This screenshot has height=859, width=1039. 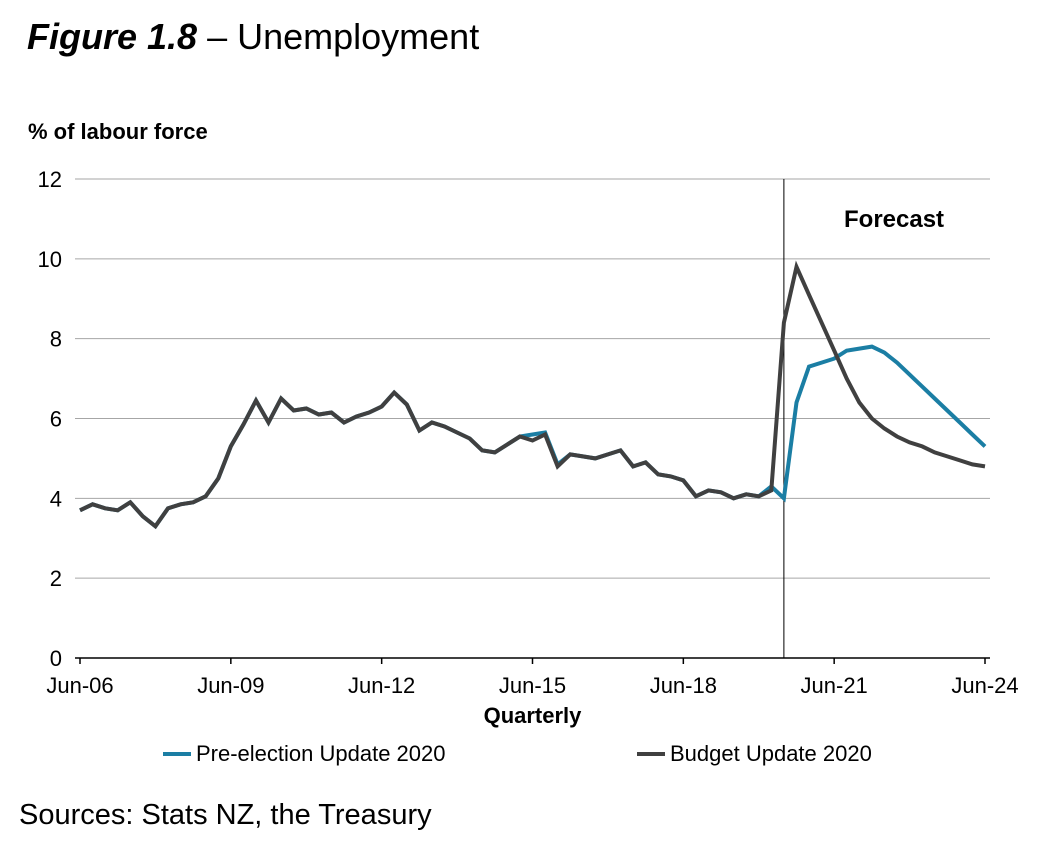 I want to click on y-axis-title: % of labour force, so click(x=118, y=131).